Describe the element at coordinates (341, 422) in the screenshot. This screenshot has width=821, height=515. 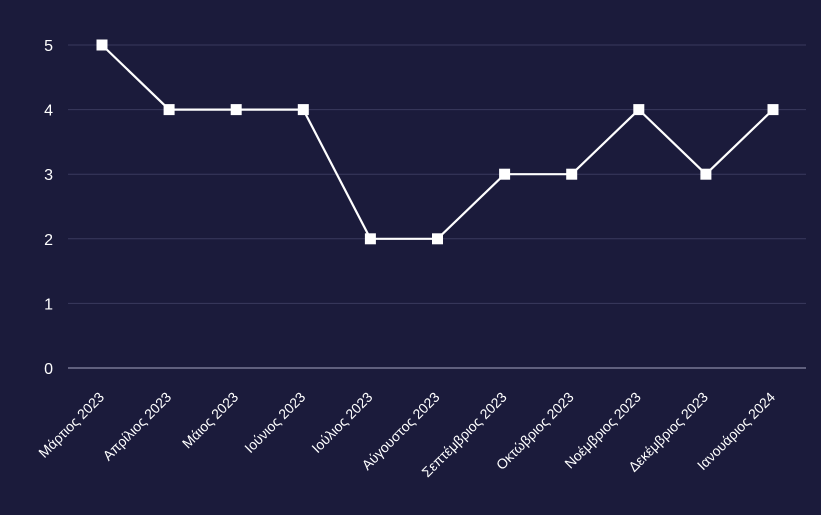
I see `x-tick-label: Ιούλιος 2023` at that location.